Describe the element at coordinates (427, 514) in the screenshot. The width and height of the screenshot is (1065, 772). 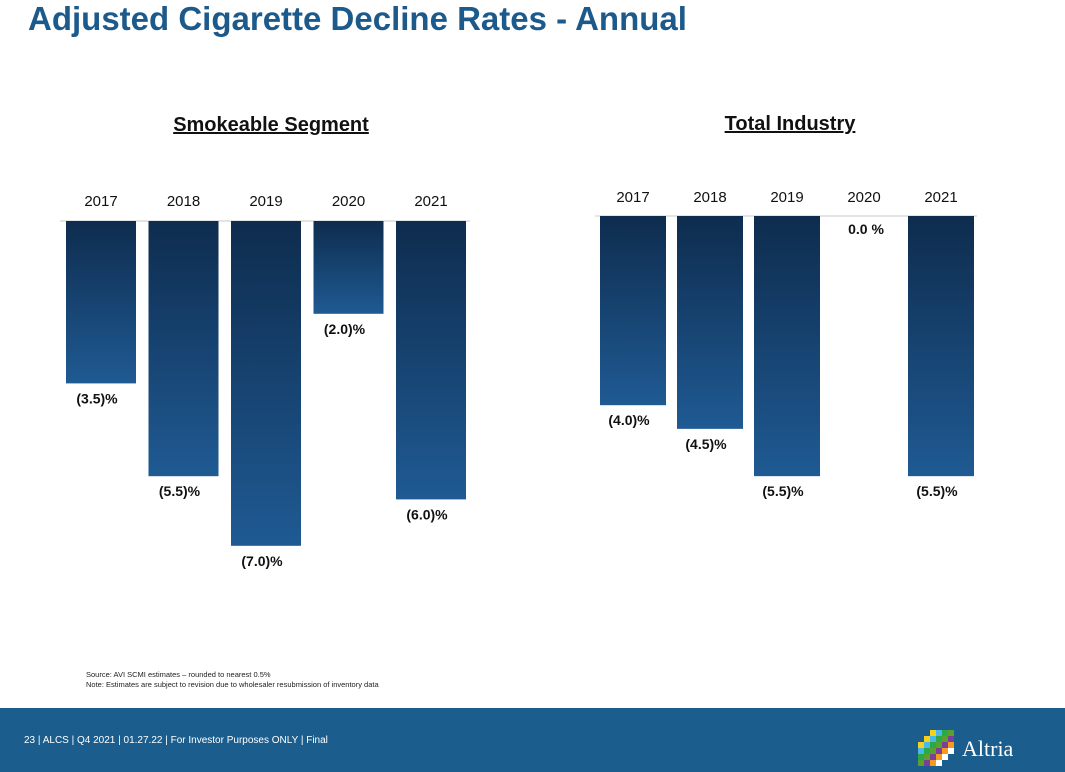
I see `data-label: (6.0)%` at that location.